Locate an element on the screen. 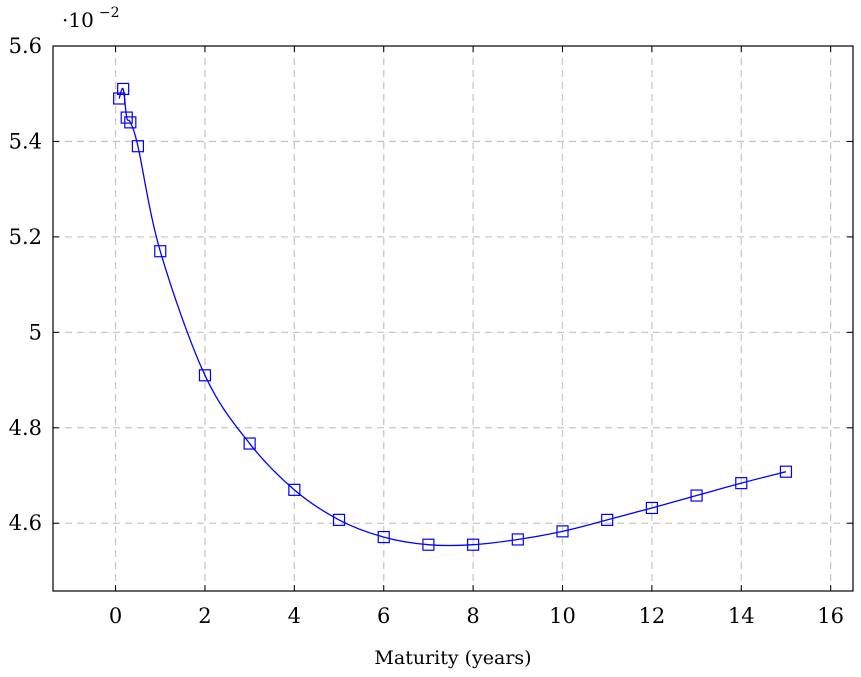 The image size is (861, 677). x-tick-label: 8 is located at coordinates (472, 616).